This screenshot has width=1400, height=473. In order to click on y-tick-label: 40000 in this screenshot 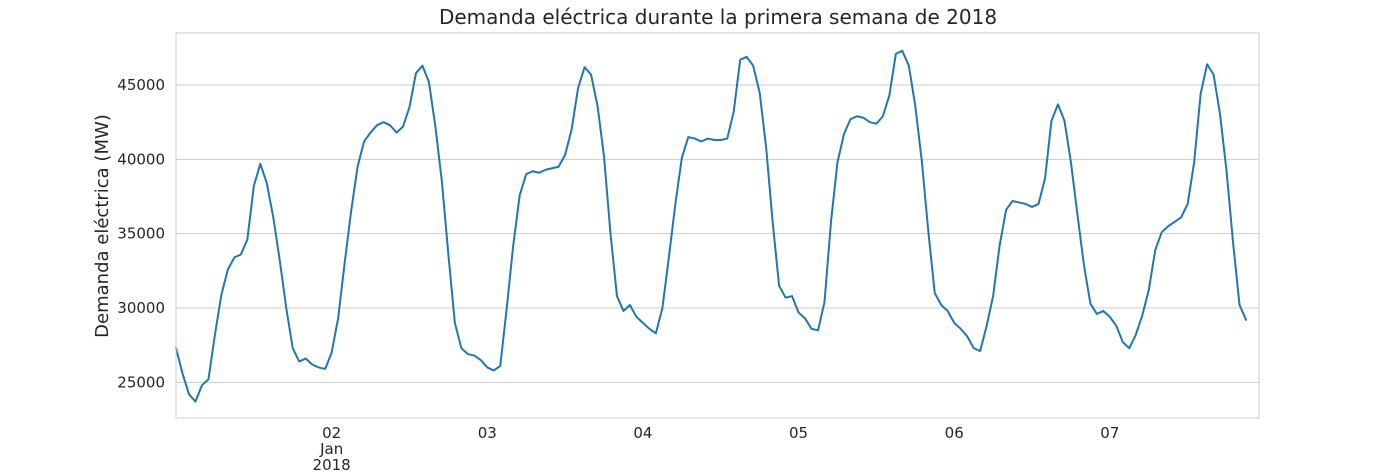, I will do `click(141, 159)`.